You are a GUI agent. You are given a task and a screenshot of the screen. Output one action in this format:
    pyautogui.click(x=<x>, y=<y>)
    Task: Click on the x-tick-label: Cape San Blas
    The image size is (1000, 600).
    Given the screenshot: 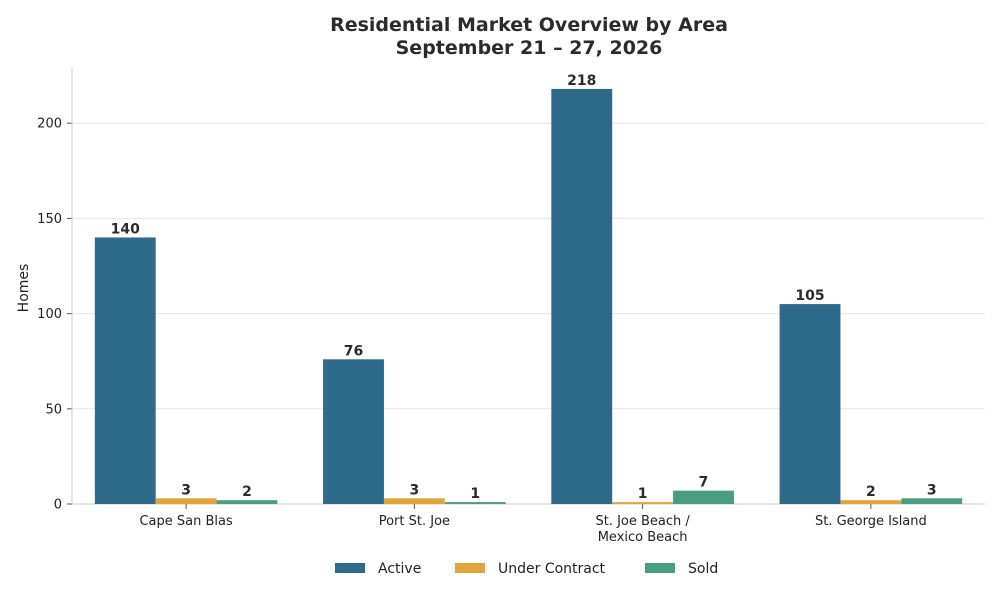 What is the action you would take?
    pyautogui.click(x=186, y=521)
    